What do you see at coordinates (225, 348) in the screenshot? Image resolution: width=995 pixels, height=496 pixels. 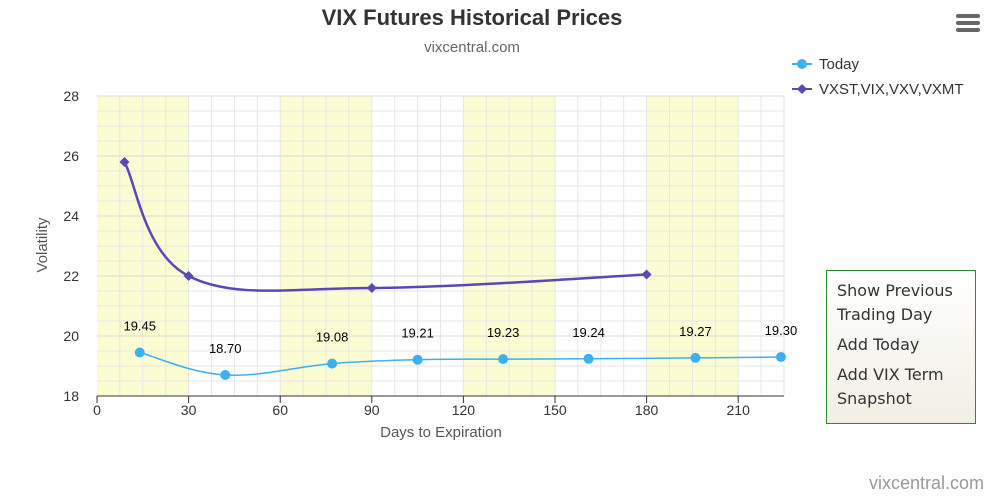 I see `data-label: 18.70` at bounding box center [225, 348].